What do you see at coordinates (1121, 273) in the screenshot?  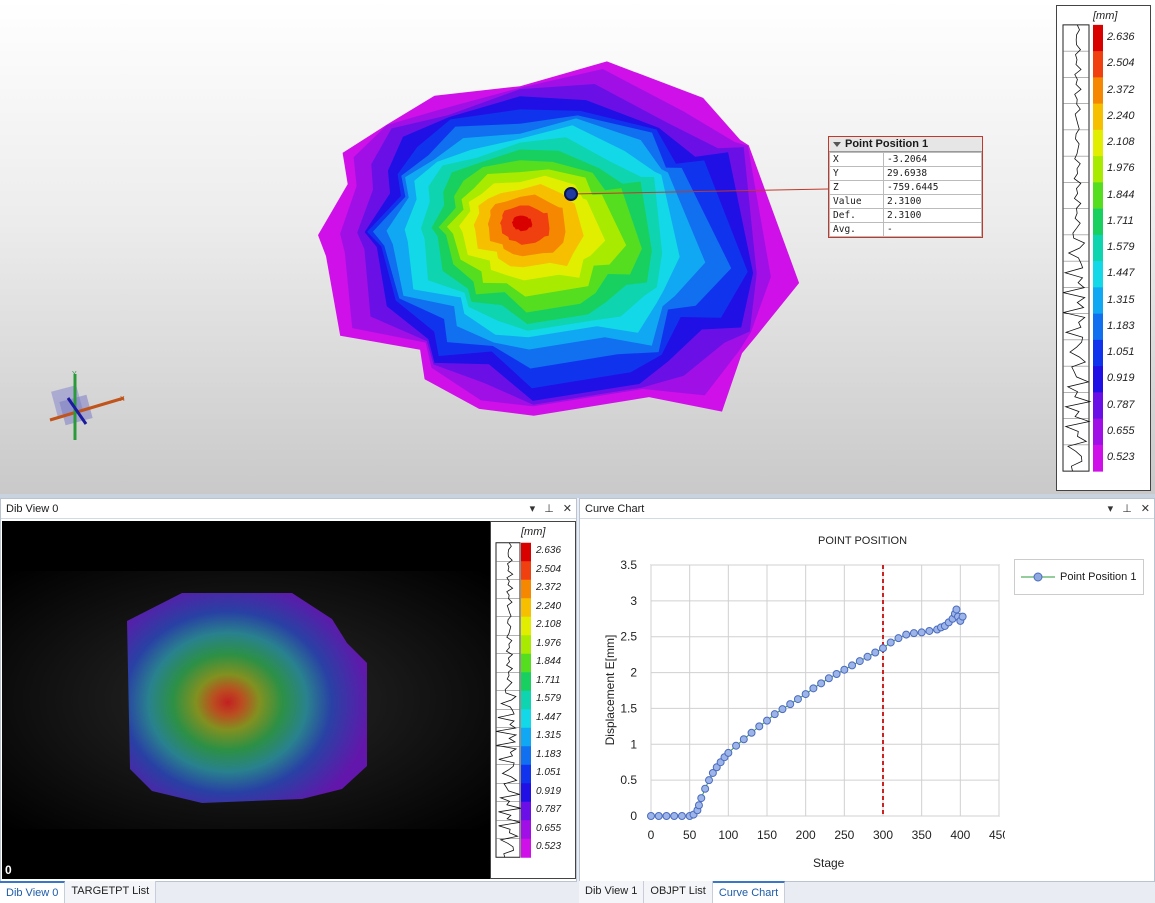 I see `legend-value-label: 1.447` at bounding box center [1121, 273].